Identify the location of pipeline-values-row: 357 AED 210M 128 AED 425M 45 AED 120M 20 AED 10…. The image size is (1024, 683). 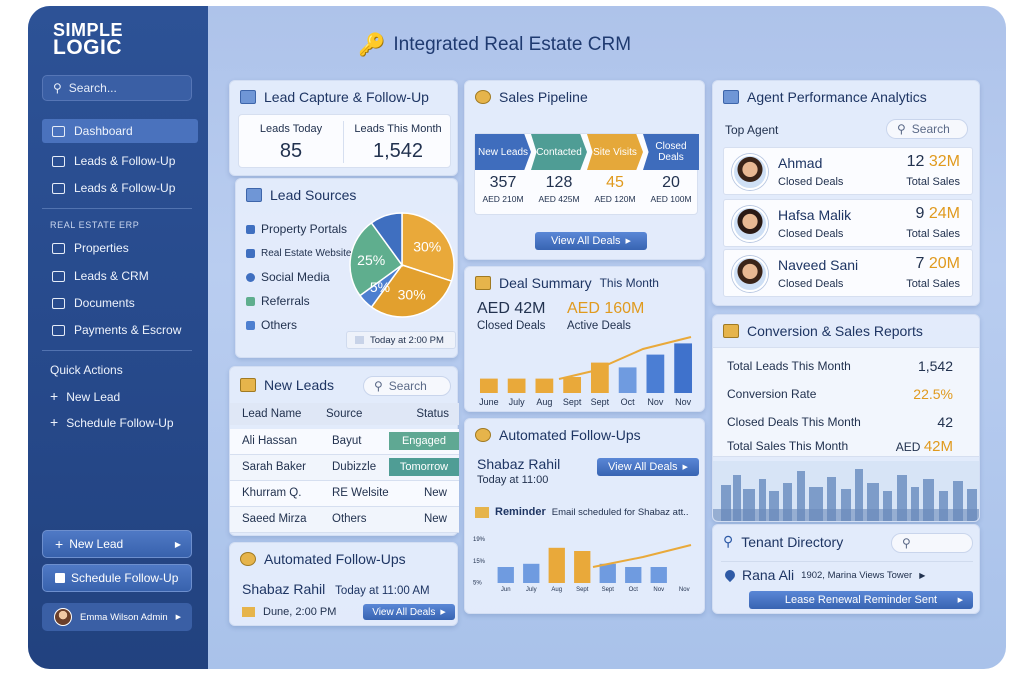
(587, 194).